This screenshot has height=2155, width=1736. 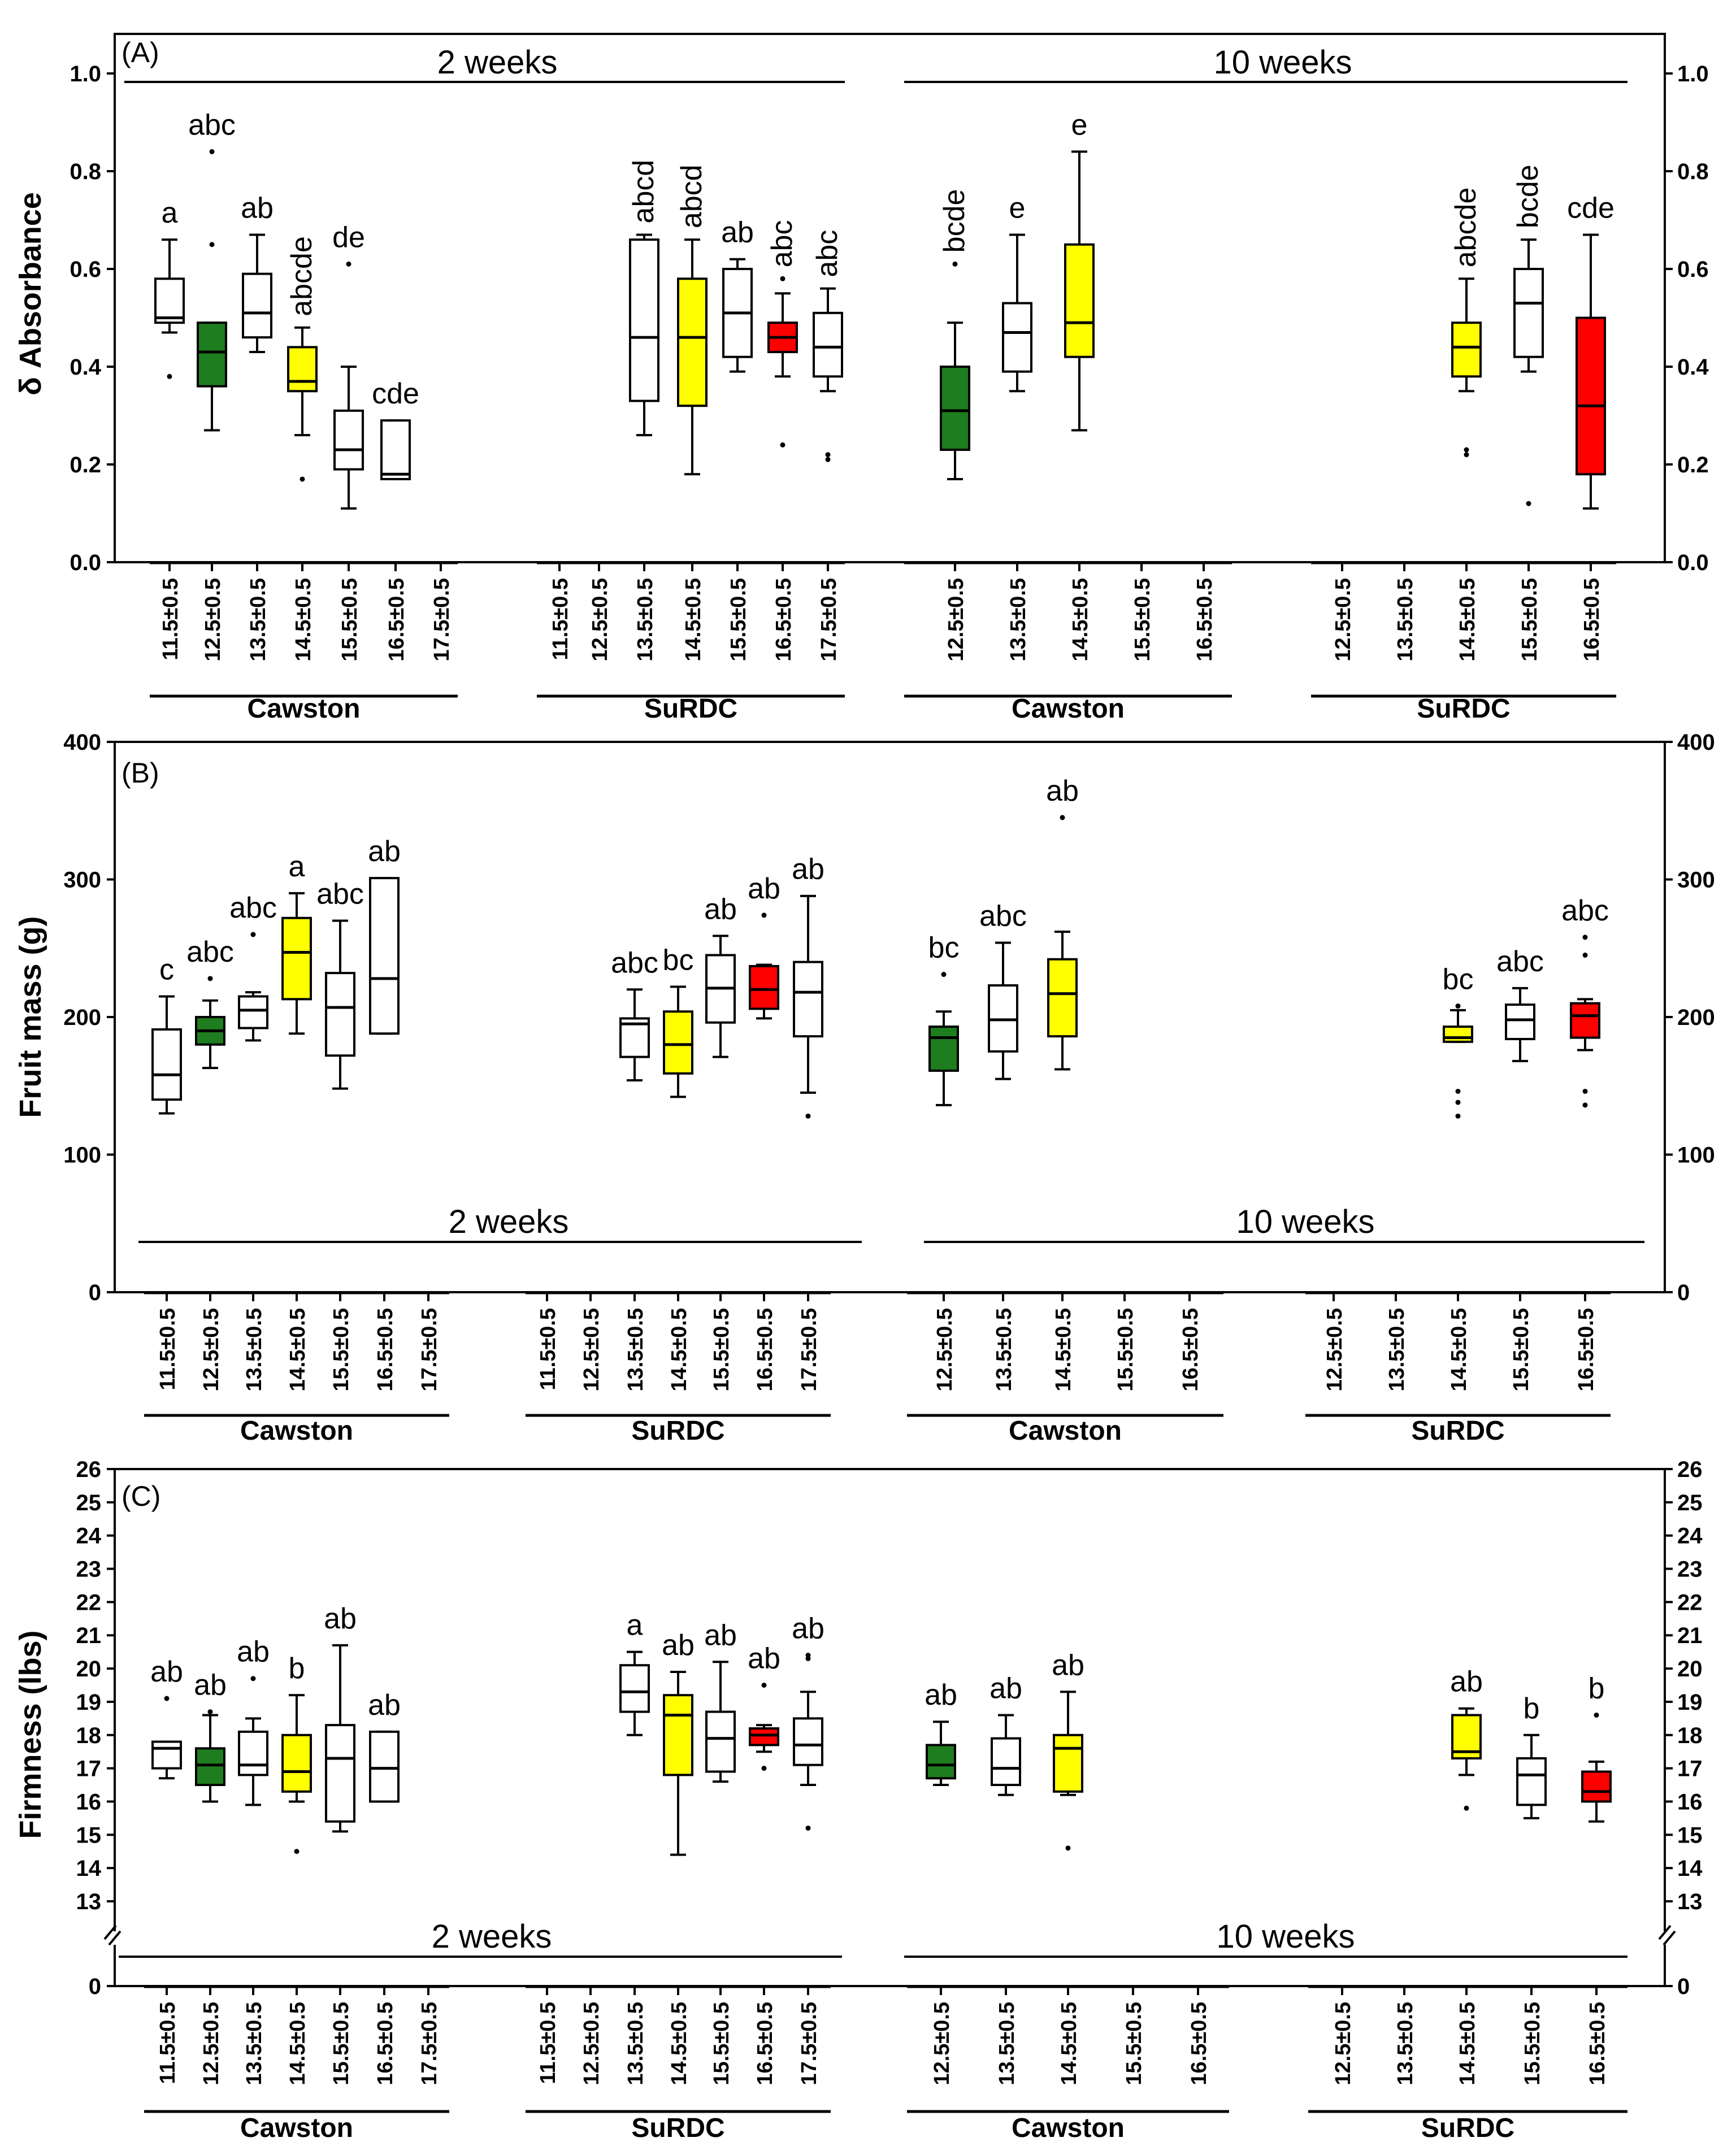 What do you see at coordinates (85, 465) in the screenshot?
I see `y-tick-label: 0.2` at bounding box center [85, 465].